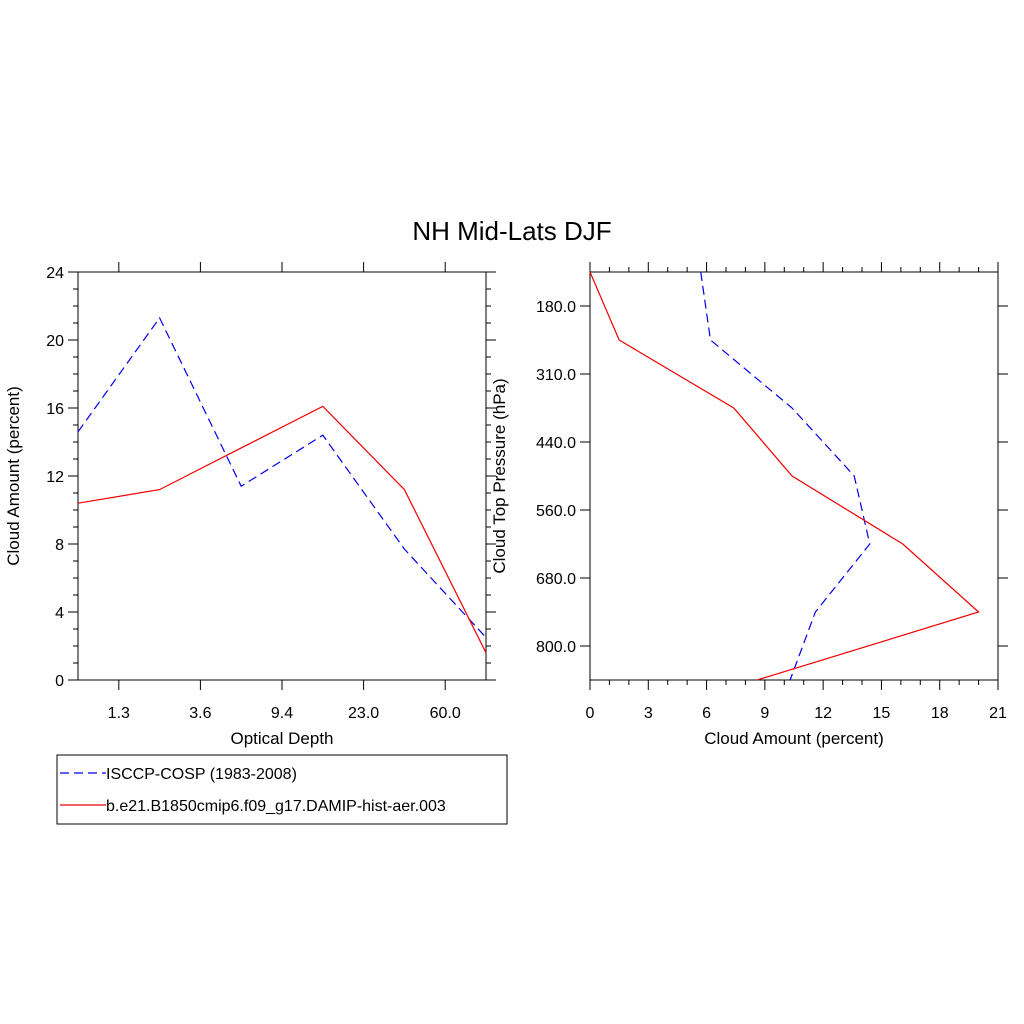 The image size is (1024, 1024). What do you see at coordinates (282, 529) in the screenshot?
I see `left-series-model-line` at bounding box center [282, 529].